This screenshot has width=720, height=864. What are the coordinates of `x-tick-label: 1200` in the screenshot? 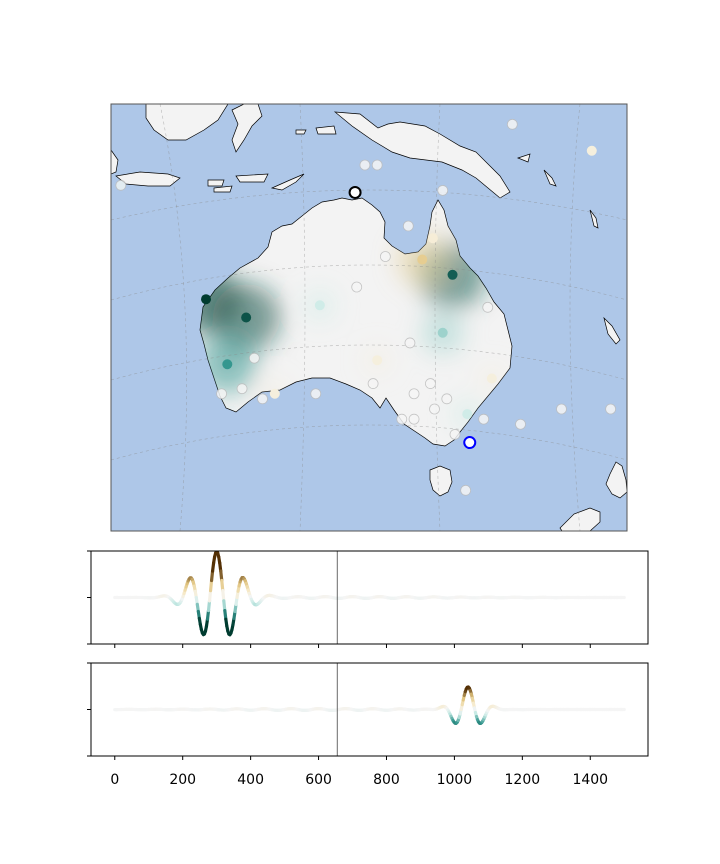 It's located at (523, 780).